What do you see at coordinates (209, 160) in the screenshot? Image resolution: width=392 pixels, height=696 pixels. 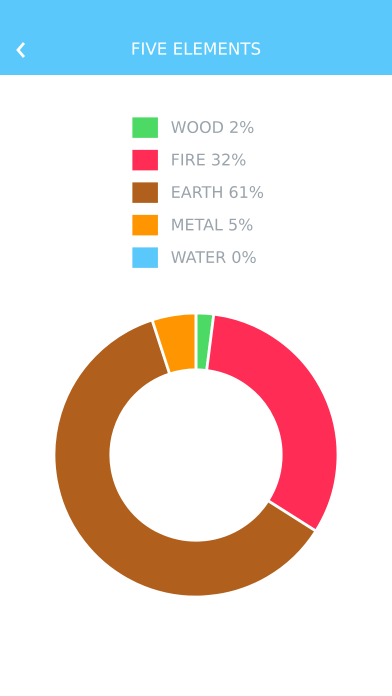 I see `legend-label: FIRE 32%` at bounding box center [209, 160].